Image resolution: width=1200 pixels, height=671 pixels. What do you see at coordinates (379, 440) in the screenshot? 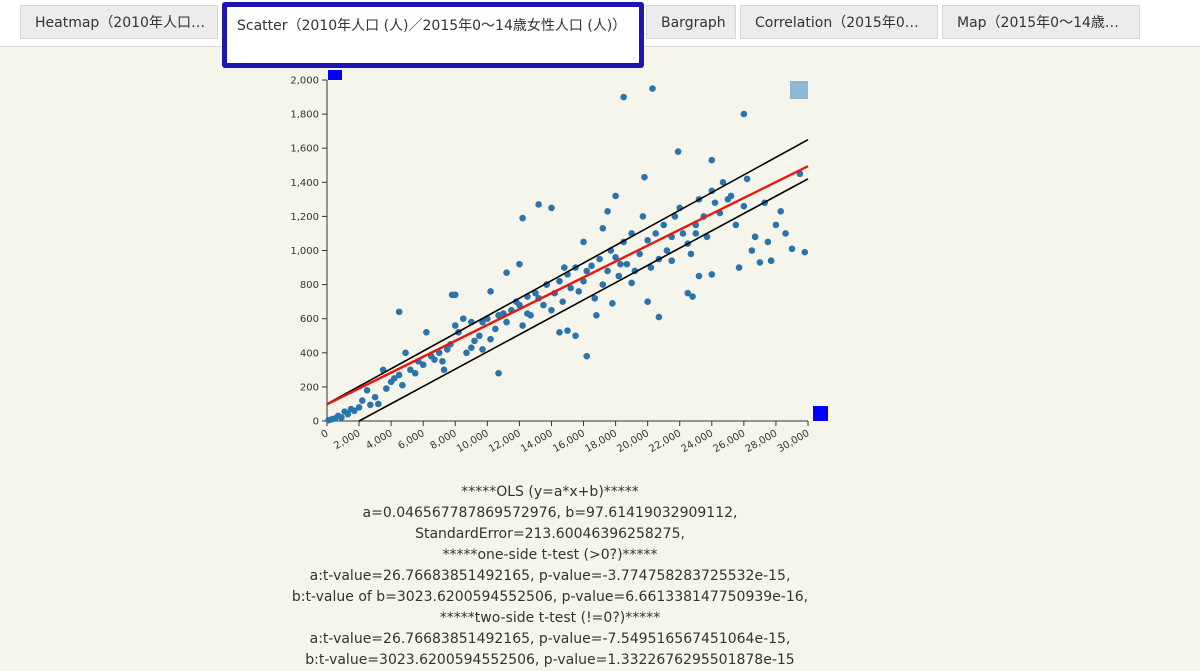
I see `x-tick-label: 4,000` at bounding box center [379, 440].